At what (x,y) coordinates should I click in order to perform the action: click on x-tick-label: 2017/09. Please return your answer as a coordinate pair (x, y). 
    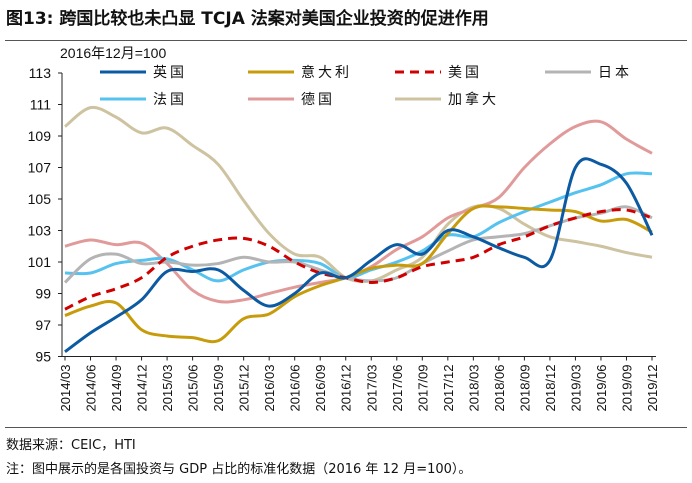
    Looking at the image, I should click on (422, 388).